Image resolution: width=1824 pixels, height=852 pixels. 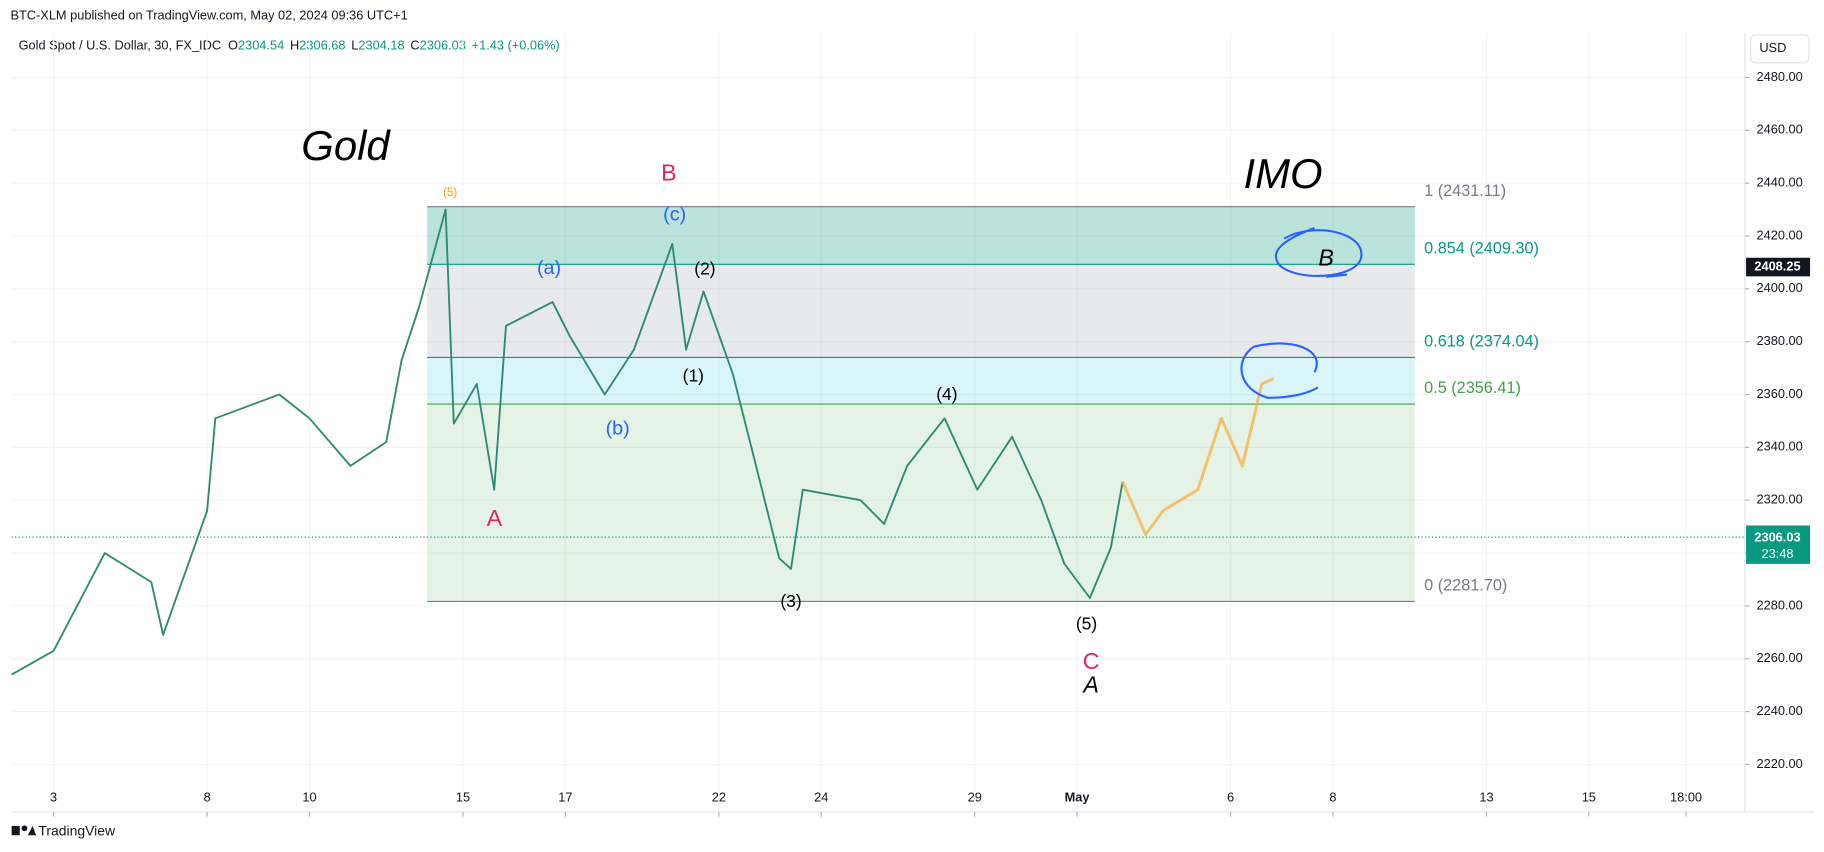 What do you see at coordinates (1481, 342) in the screenshot?
I see `fib-label: 0.618 (2374.04)` at bounding box center [1481, 342].